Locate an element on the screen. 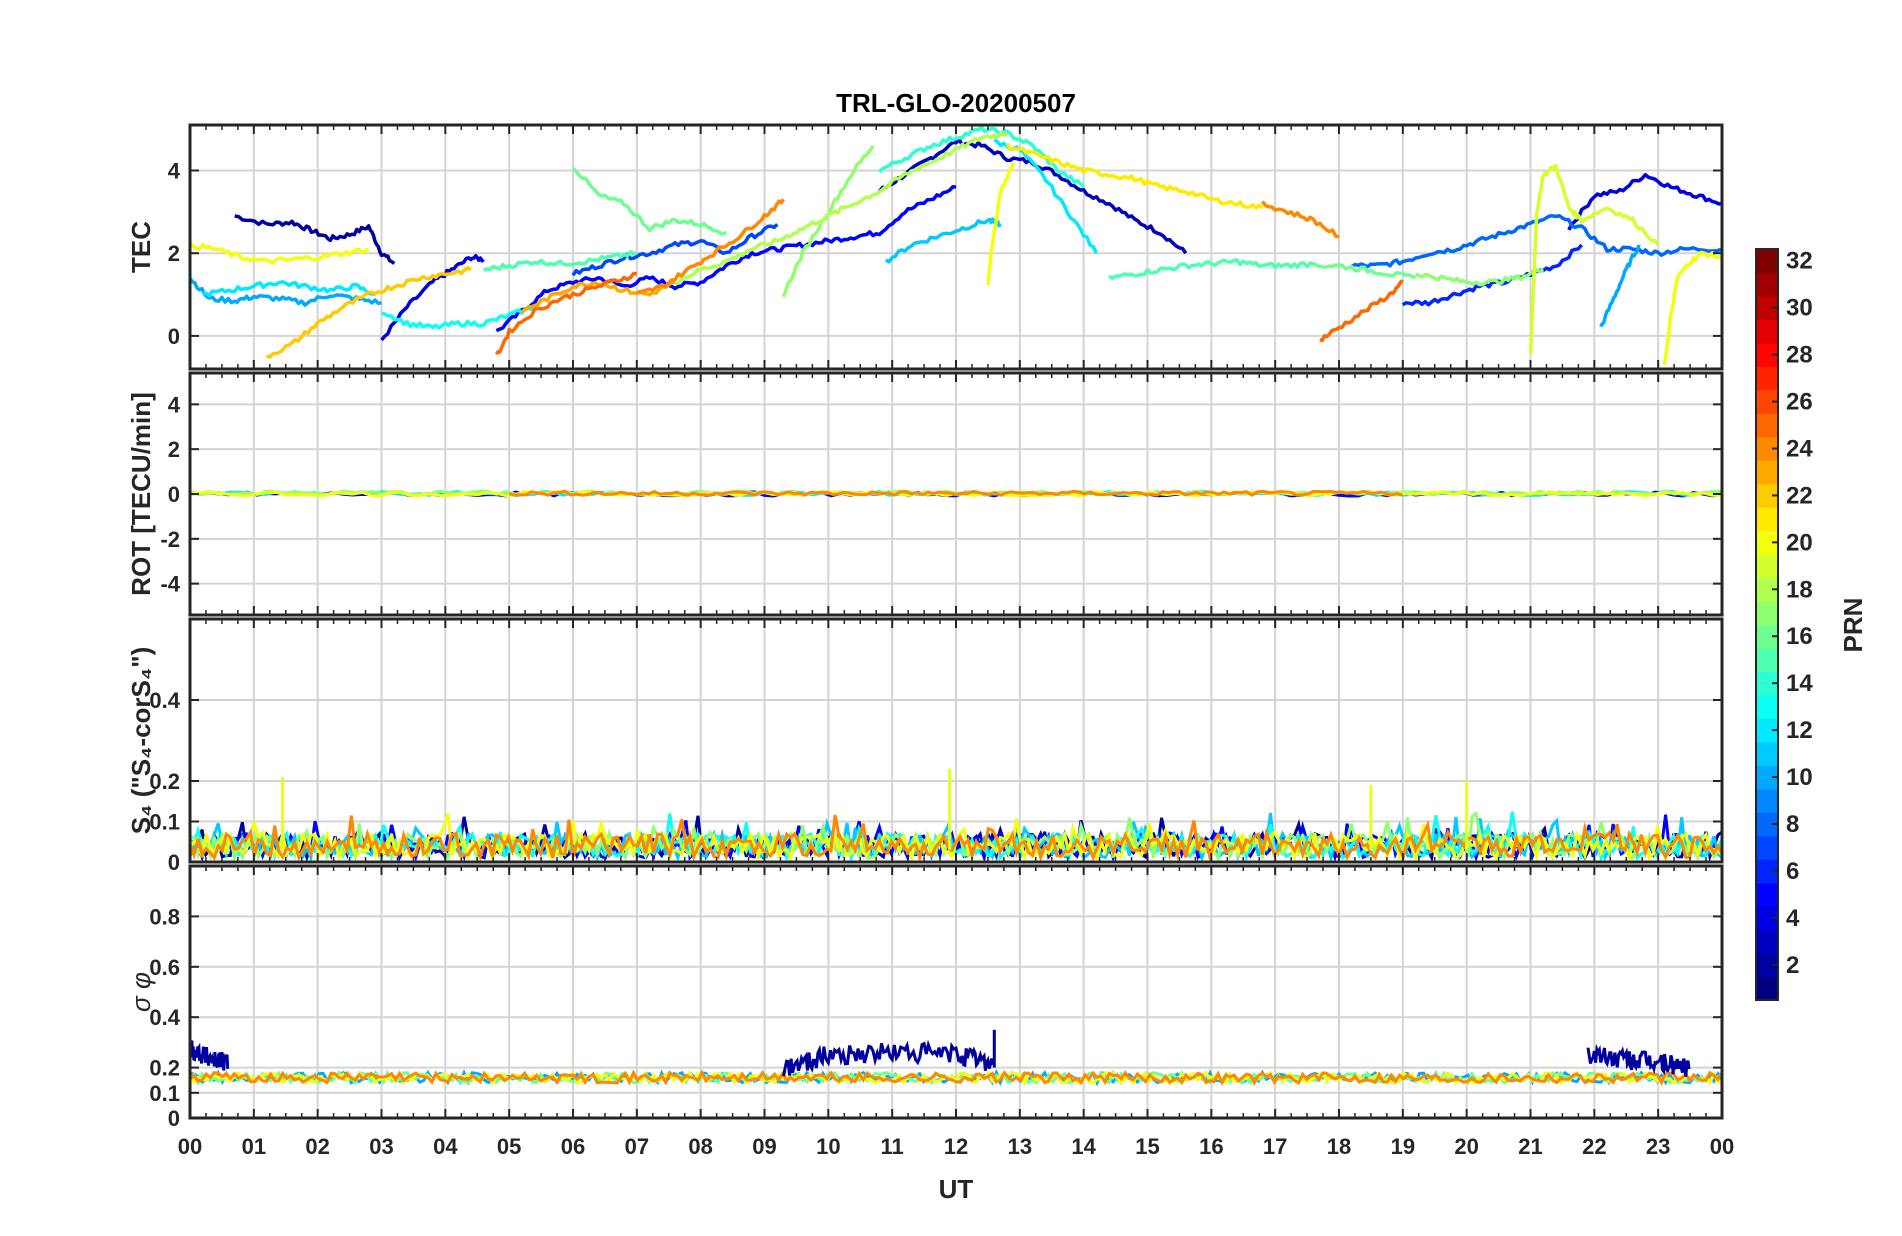 The height and width of the screenshot is (1236, 1902). x-tick-label: 10 is located at coordinates (828, 1146).